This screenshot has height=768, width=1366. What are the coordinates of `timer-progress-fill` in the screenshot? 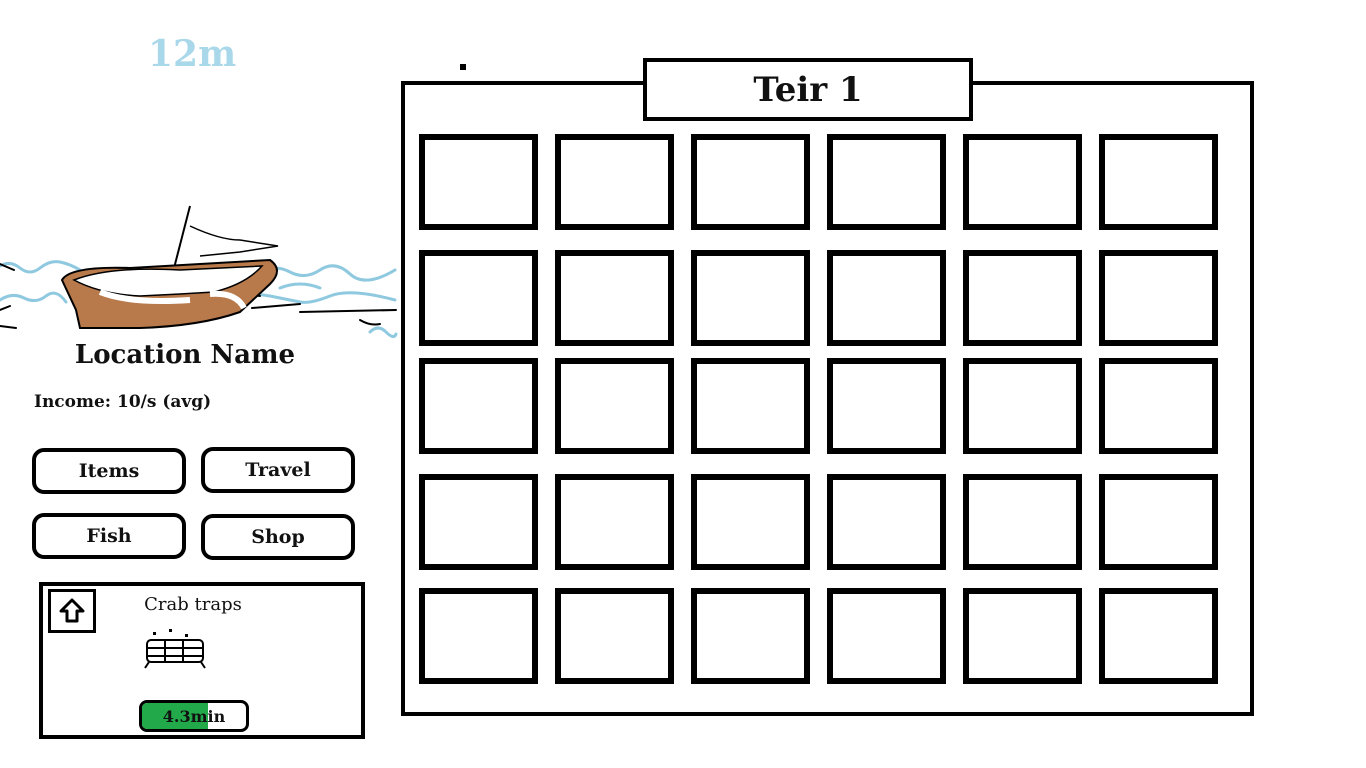 It's located at (175, 716).